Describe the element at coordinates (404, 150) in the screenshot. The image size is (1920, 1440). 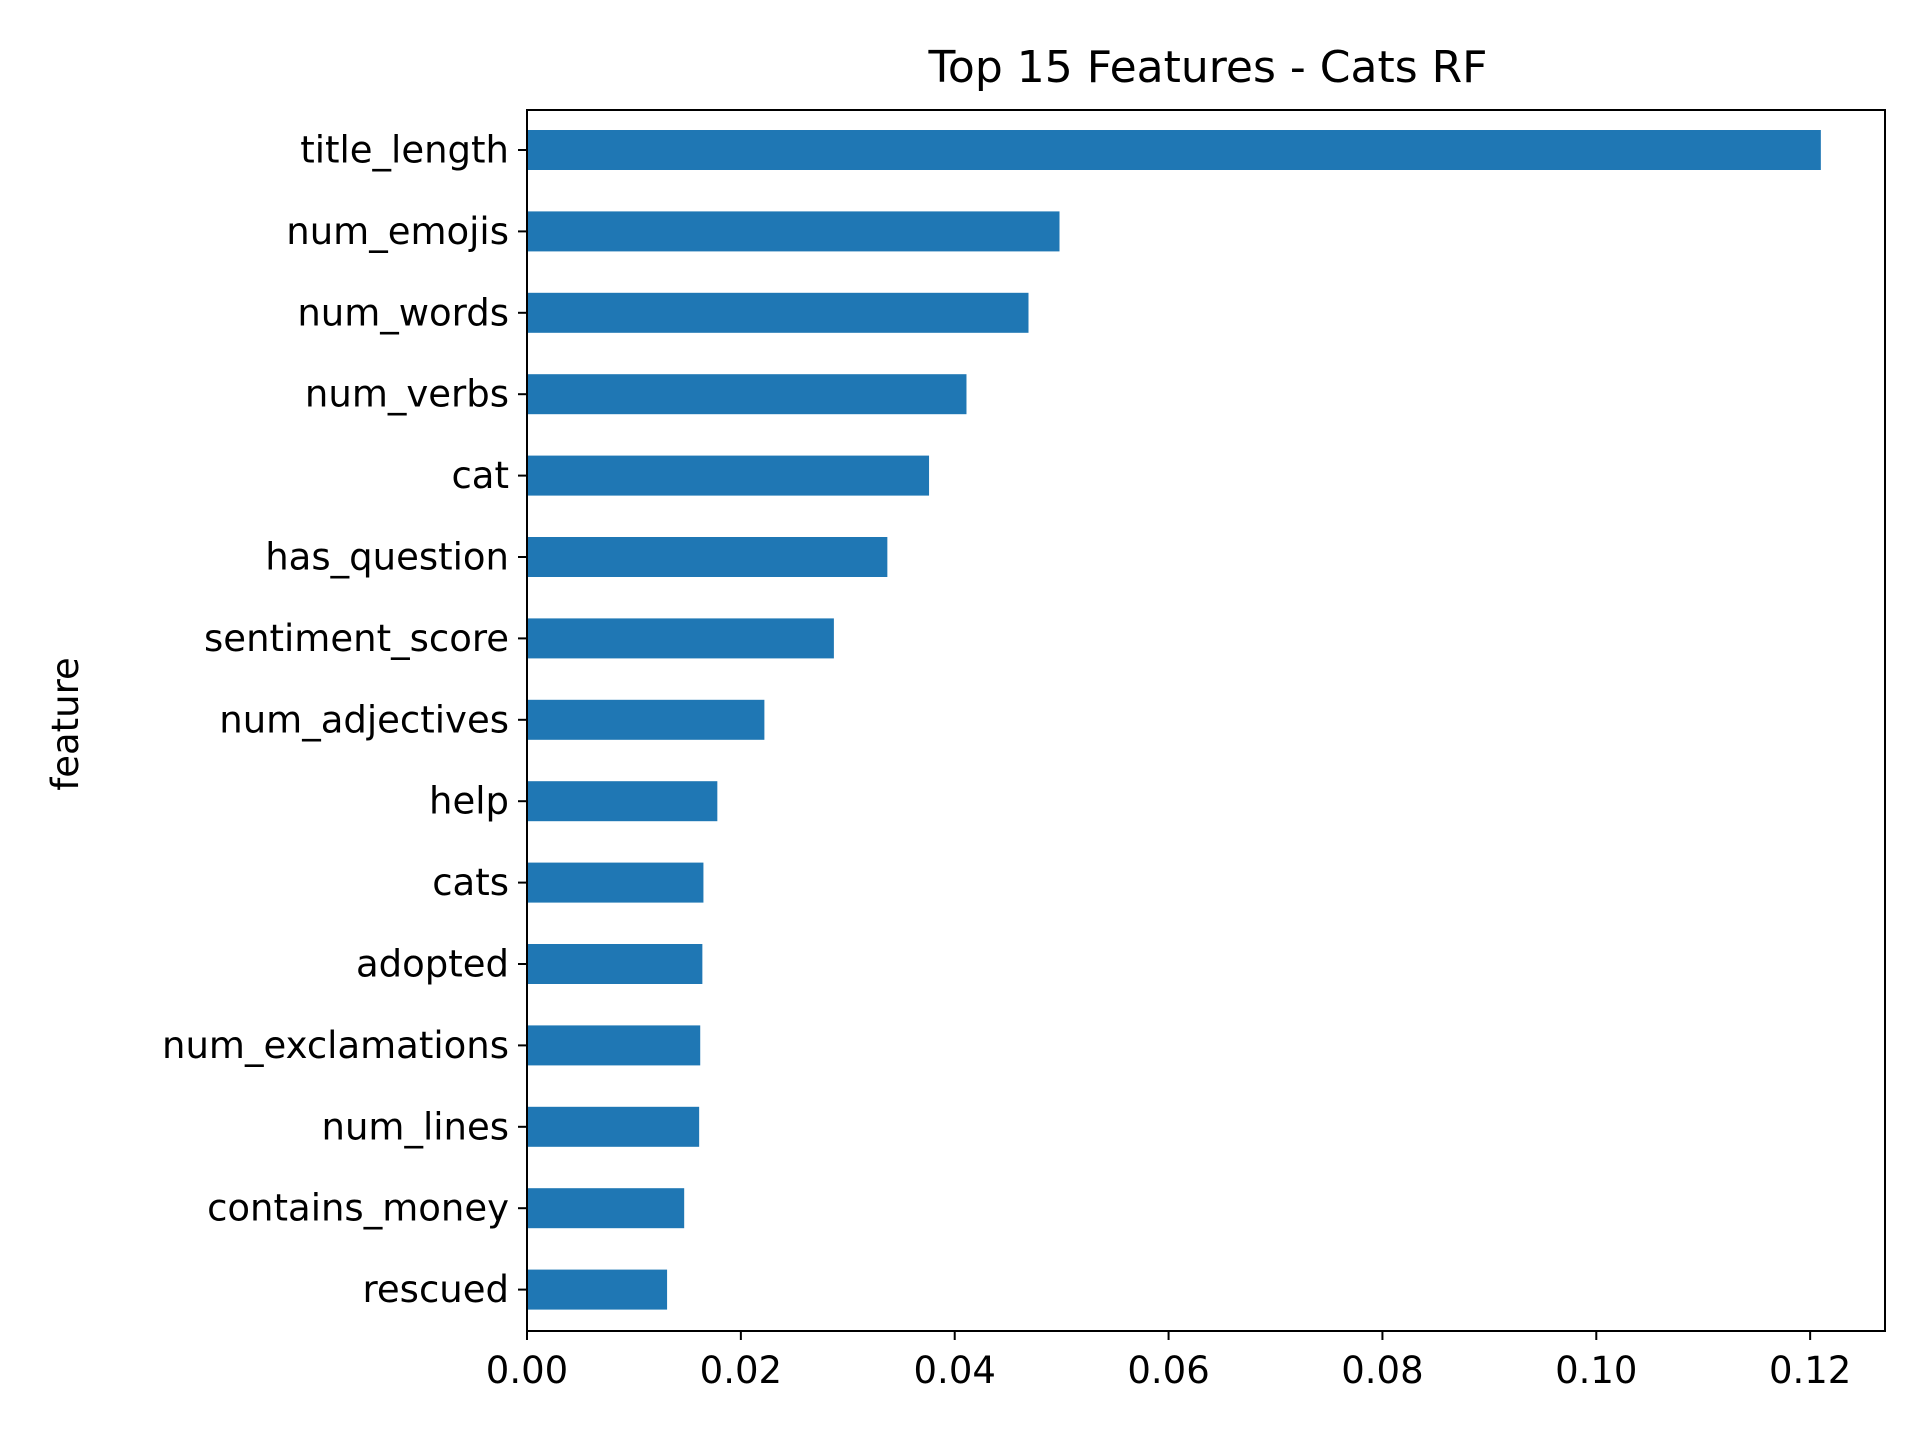
I see `y-tick-label: title_length` at that location.